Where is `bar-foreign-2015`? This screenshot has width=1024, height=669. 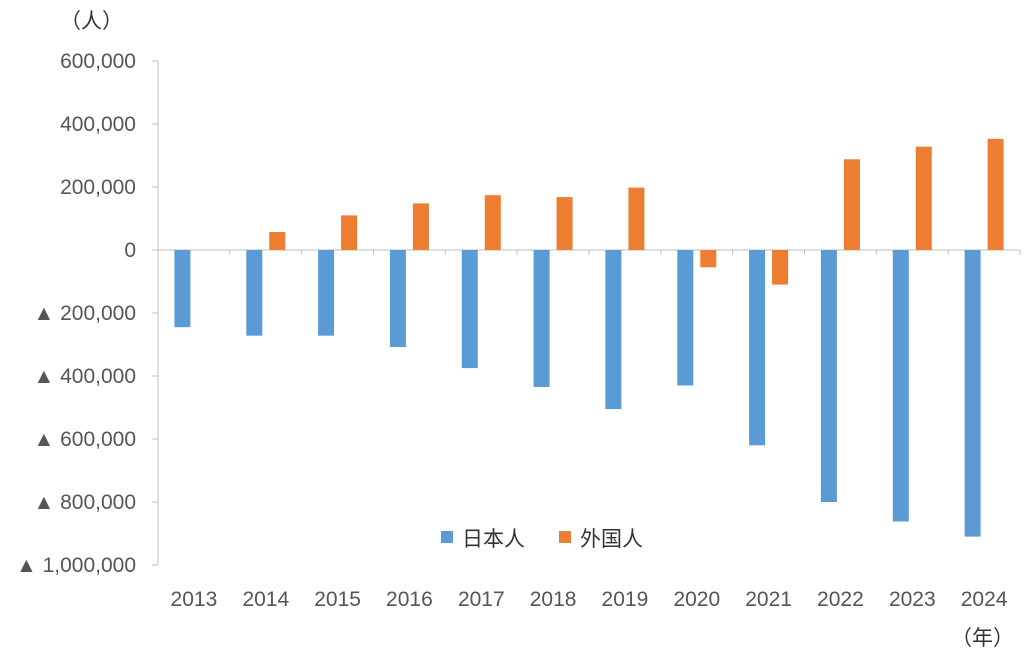
bar-foreign-2015 is located at coordinates (349, 232).